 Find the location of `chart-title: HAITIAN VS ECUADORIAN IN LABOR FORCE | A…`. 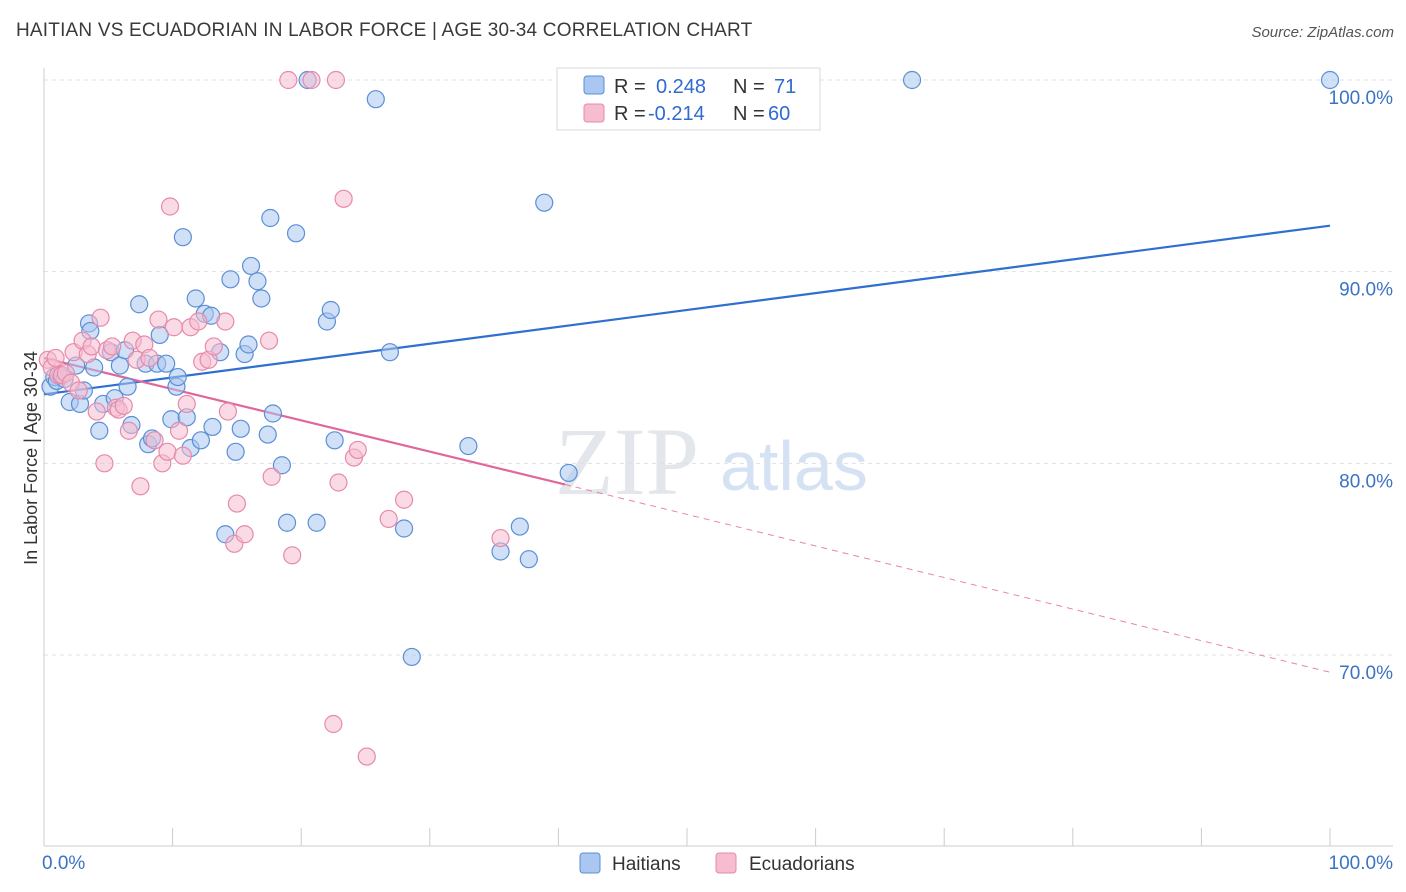

chart-title: HAITIAN VS ECUADORIAN IN LABOR FORCE | A… is located at coordinates (384, 30).